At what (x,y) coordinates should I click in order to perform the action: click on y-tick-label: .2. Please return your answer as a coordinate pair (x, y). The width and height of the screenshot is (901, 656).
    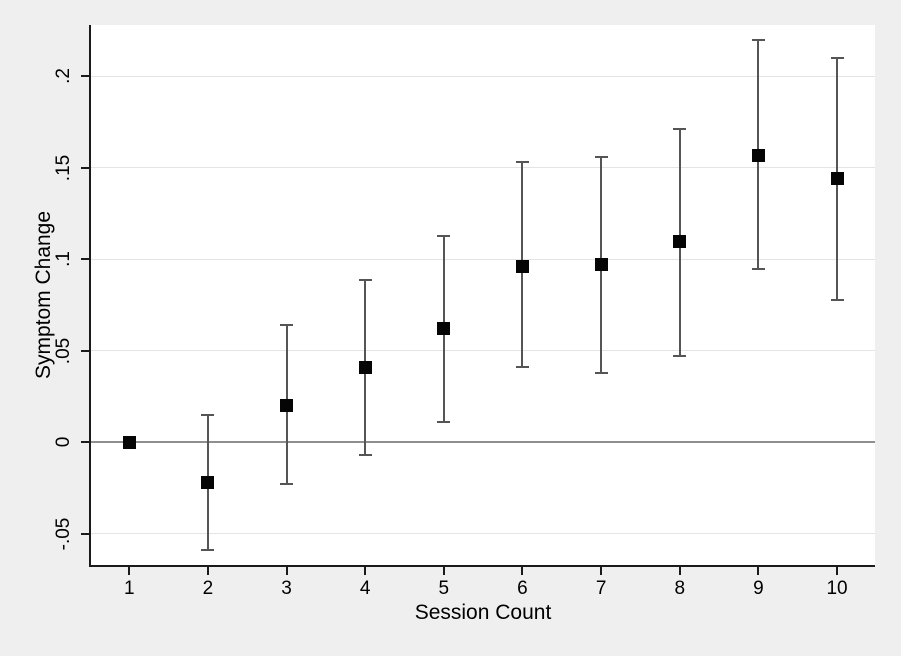
    Looking at the image, I should click on (63, 76).